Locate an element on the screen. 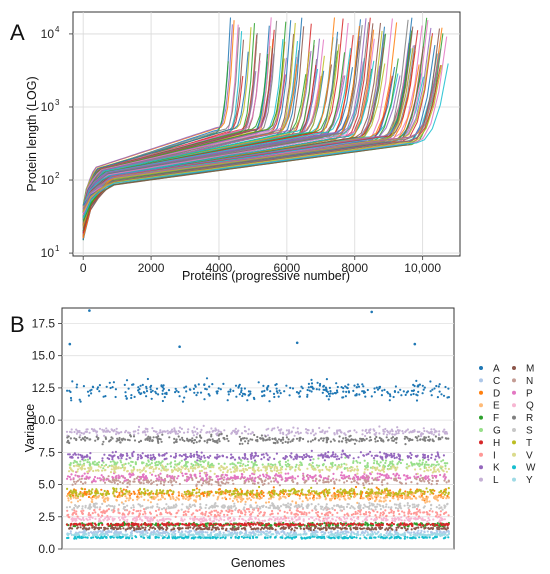 The width and height of the screenshot is (550, 574). panel-letter-b: B is located at coordinates (17, 324).